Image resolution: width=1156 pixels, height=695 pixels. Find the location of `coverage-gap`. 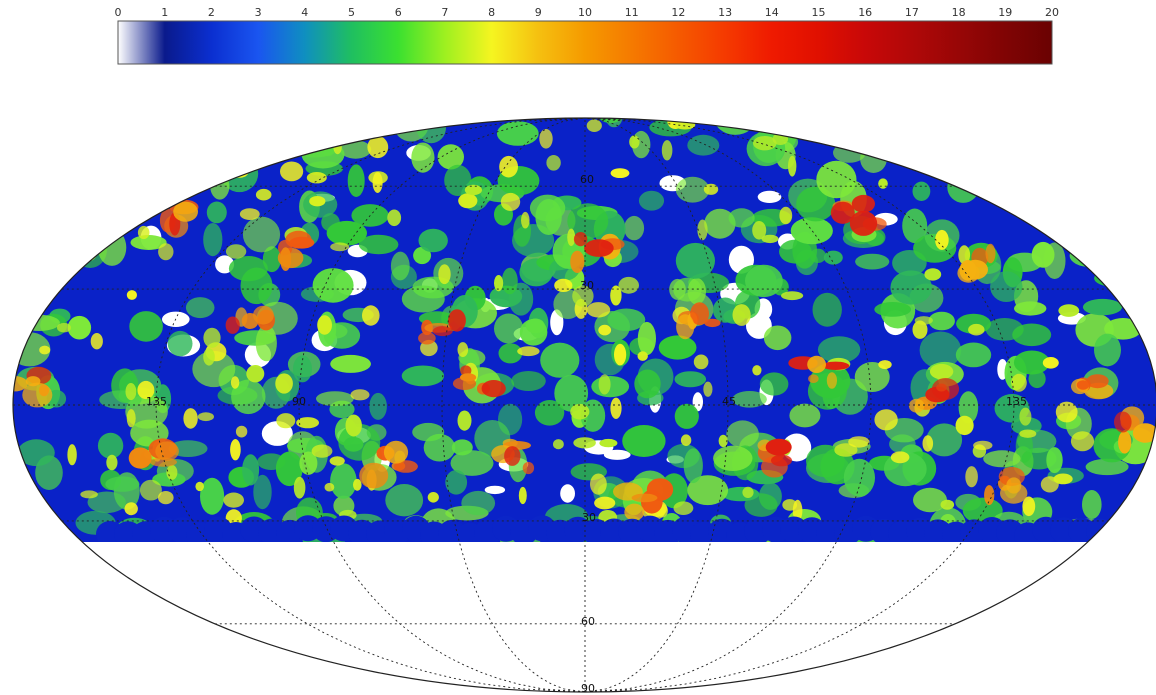

coverage-gap is located at coordinates (697, 402).